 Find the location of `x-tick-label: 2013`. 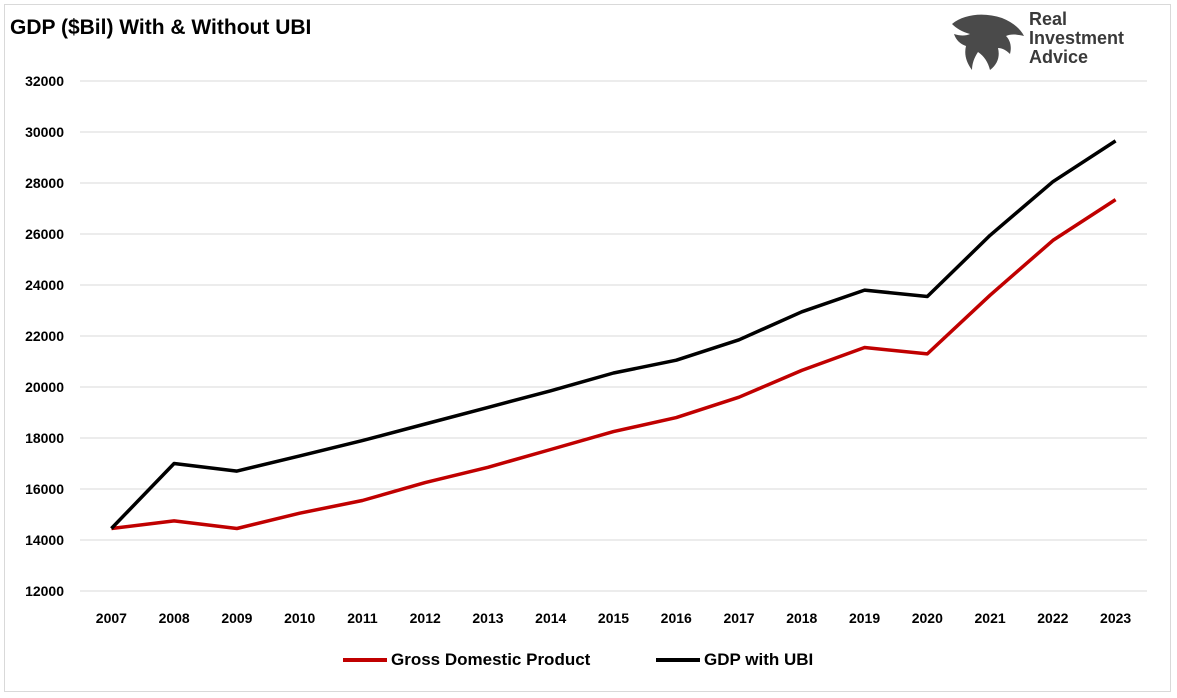

x-tick-label: 2013 is located at coordinates (487, 618).